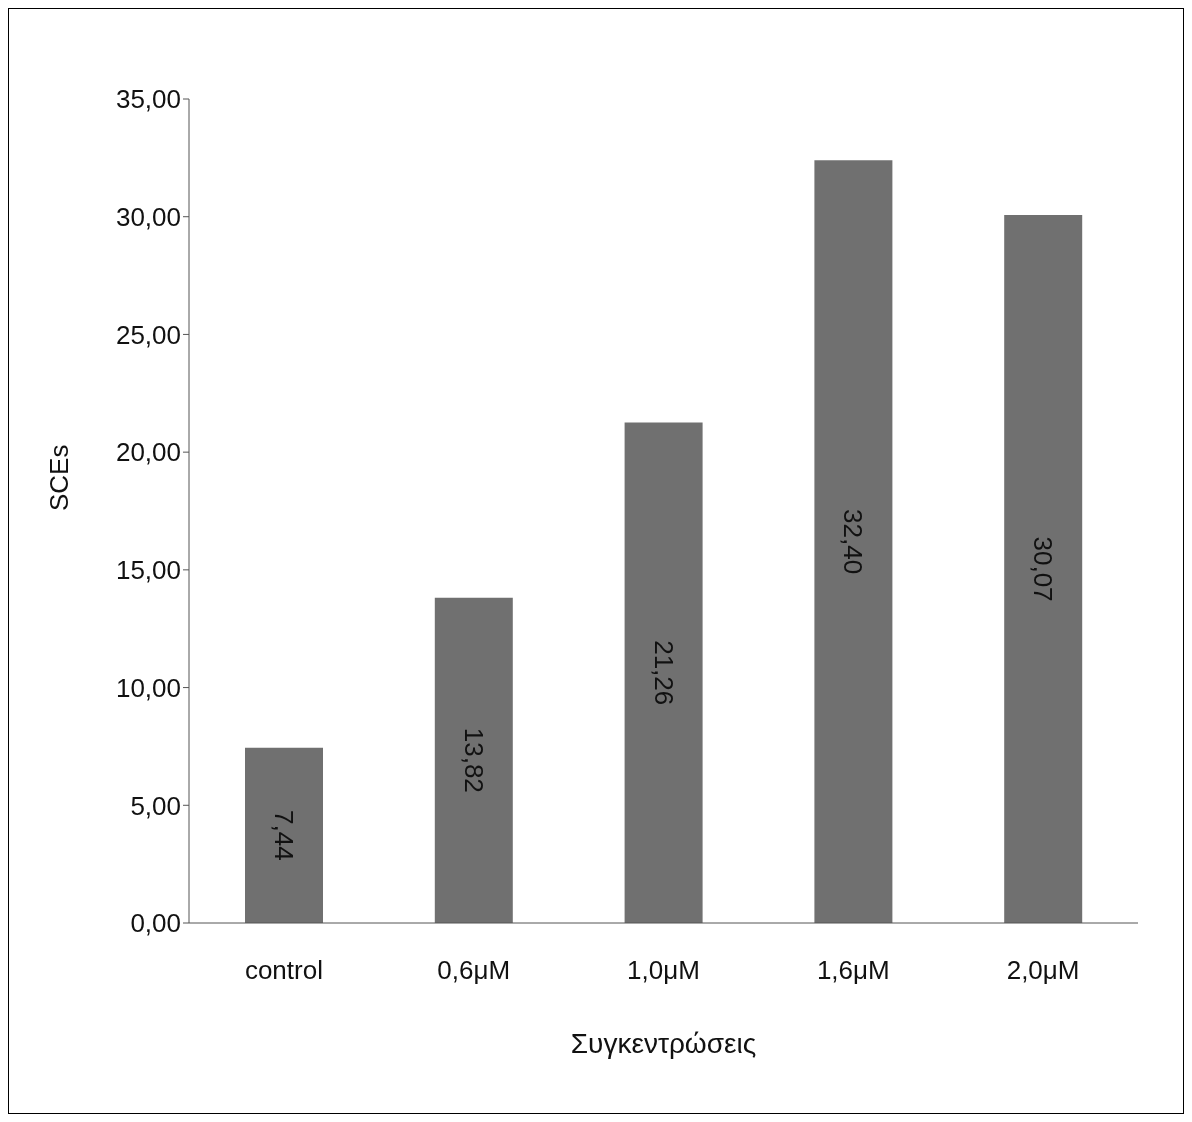 The image size is (1192, 1122). What do you see at coordinates (663, 970) in the screenshot?
I see `x-tick-label: 1,0μM` at bounding box center [663, 970].